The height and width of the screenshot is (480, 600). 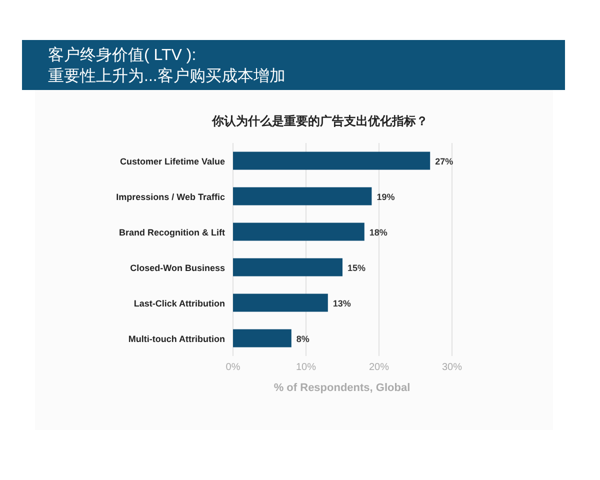 I want to click on y-tick-label: Customer Lifetime Value, so click(x=172, y=161).